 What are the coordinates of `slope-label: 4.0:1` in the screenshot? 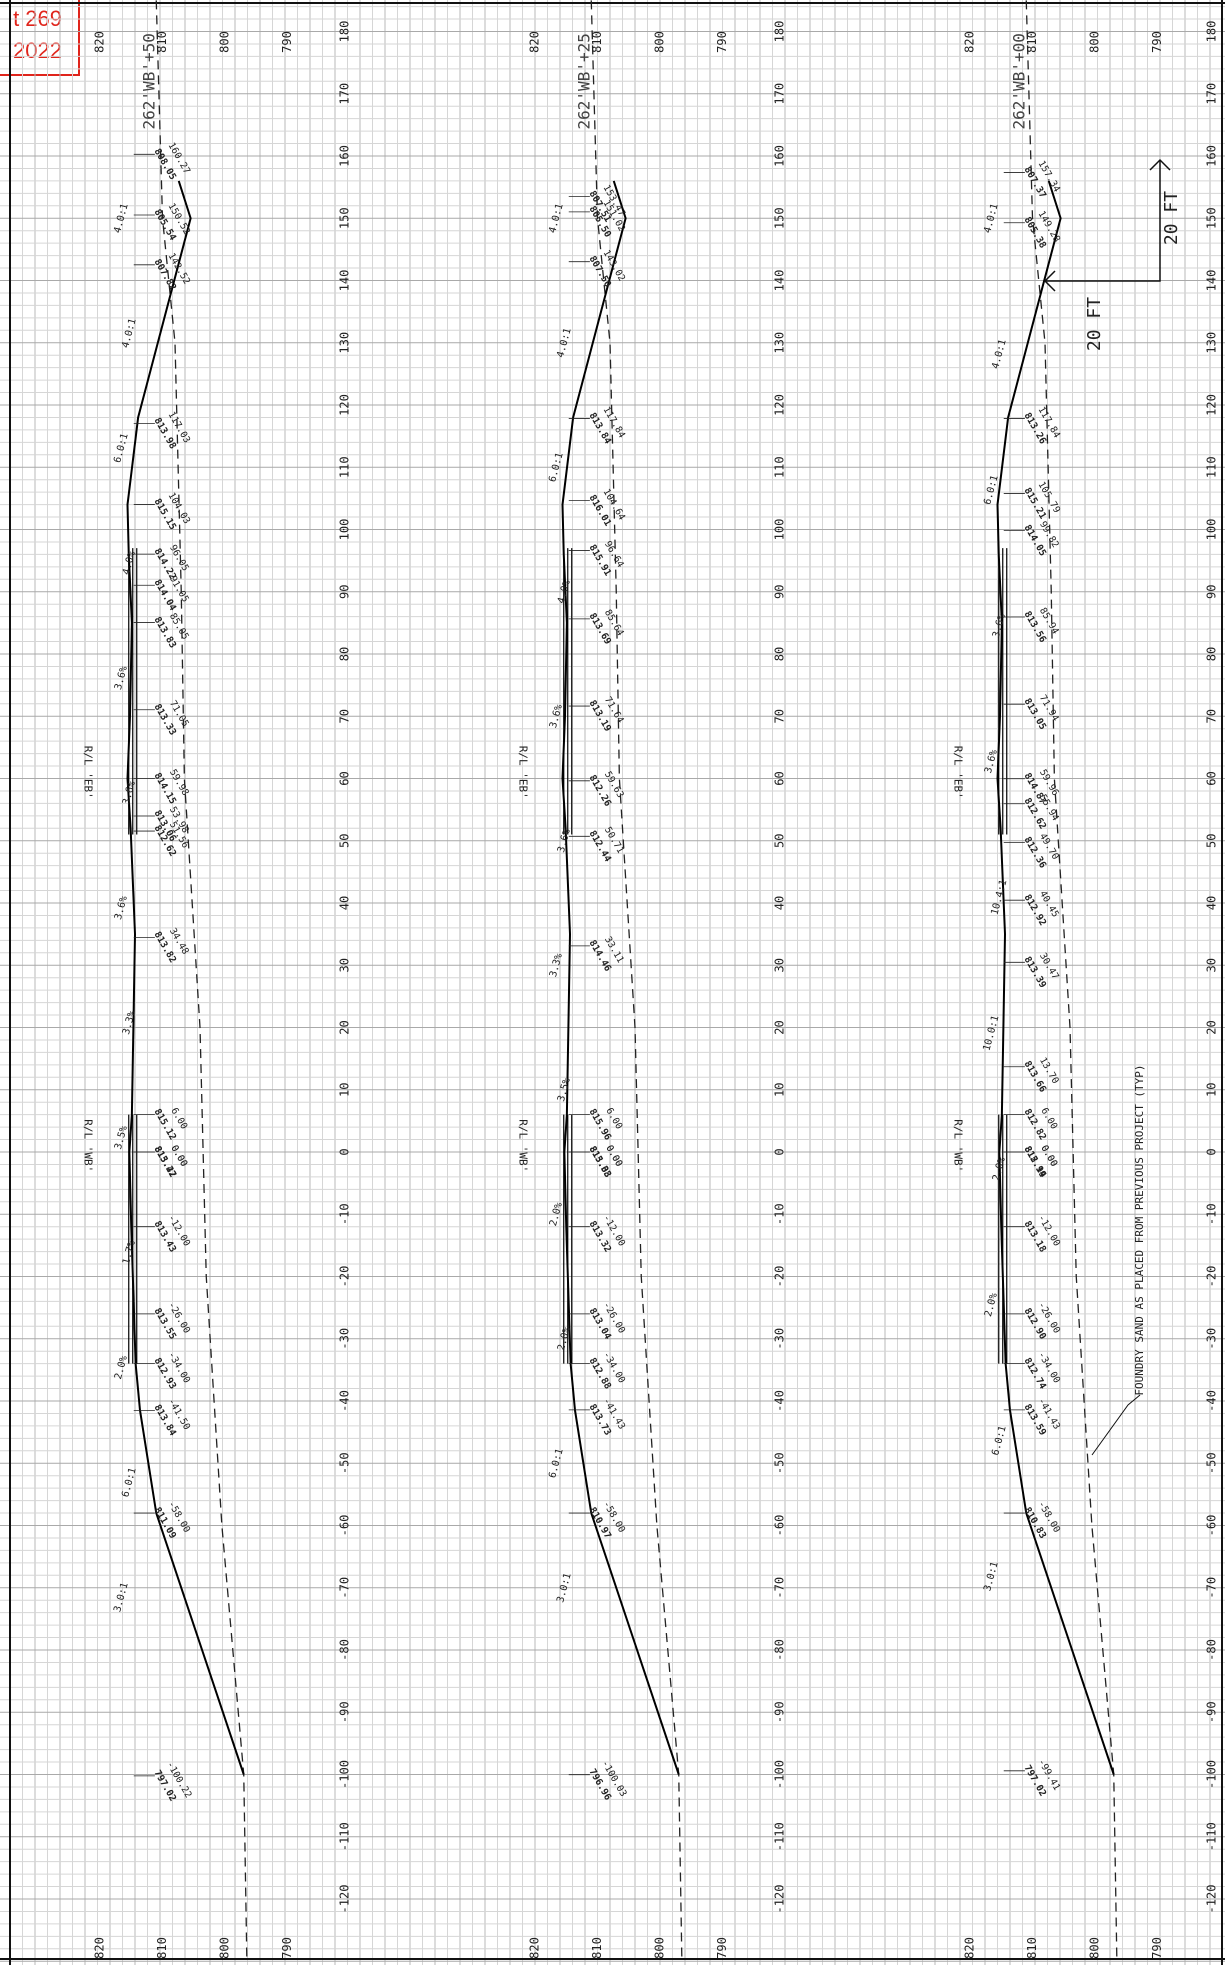 It's located at (129, 333).